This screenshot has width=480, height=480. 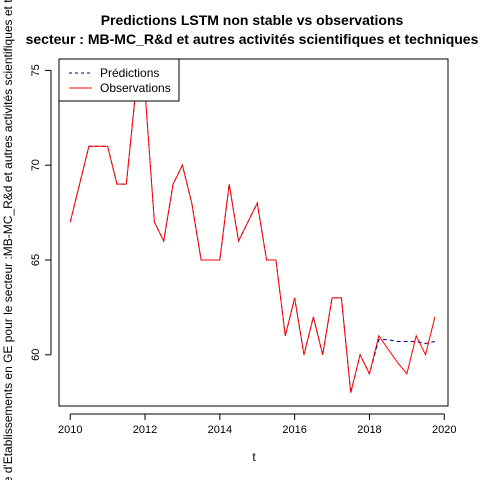 I want to click on x-tick-label: 2020, so click(x=444, y=430).